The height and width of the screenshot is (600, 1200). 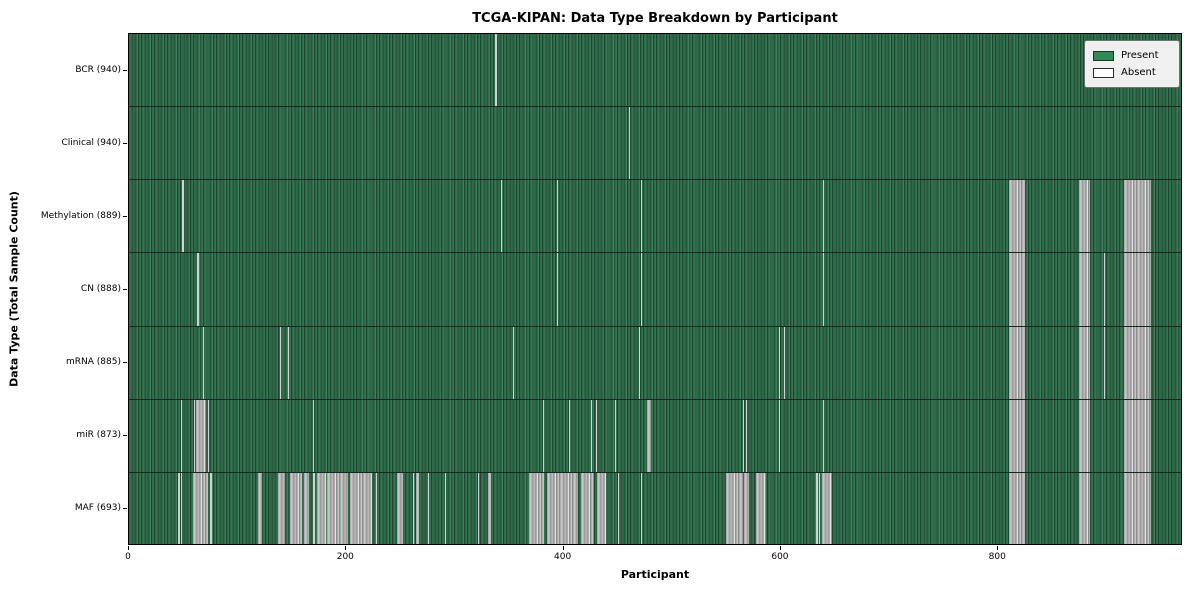 I want to click on x-tick-label: 600, so click(x=780, y=557).